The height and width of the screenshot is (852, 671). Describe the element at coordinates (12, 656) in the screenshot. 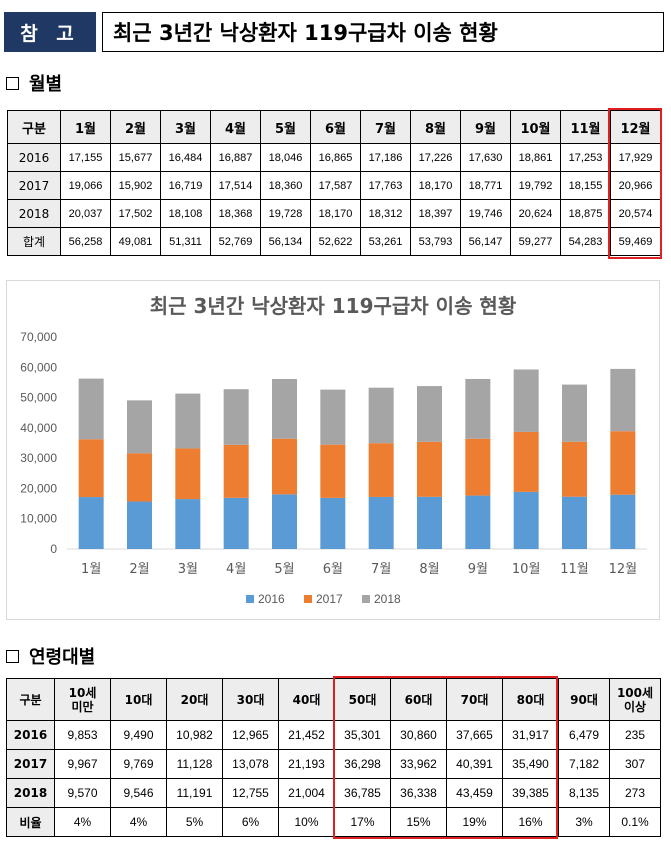

I see `checkbox-square-icon` at that location.